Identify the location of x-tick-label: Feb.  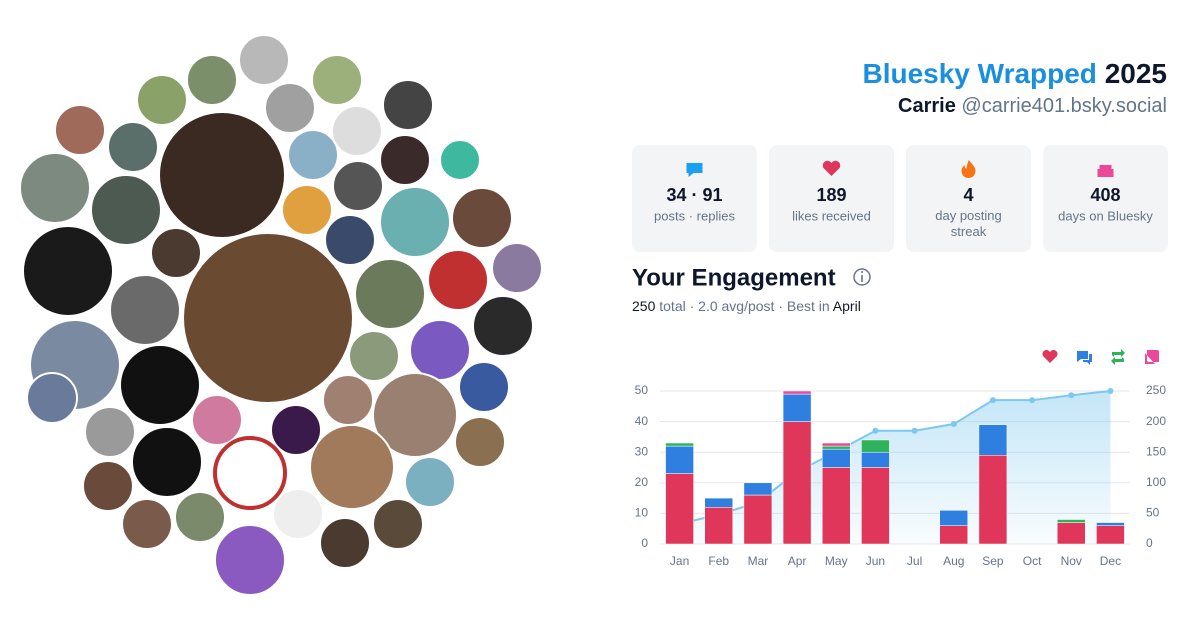
(718, 561).